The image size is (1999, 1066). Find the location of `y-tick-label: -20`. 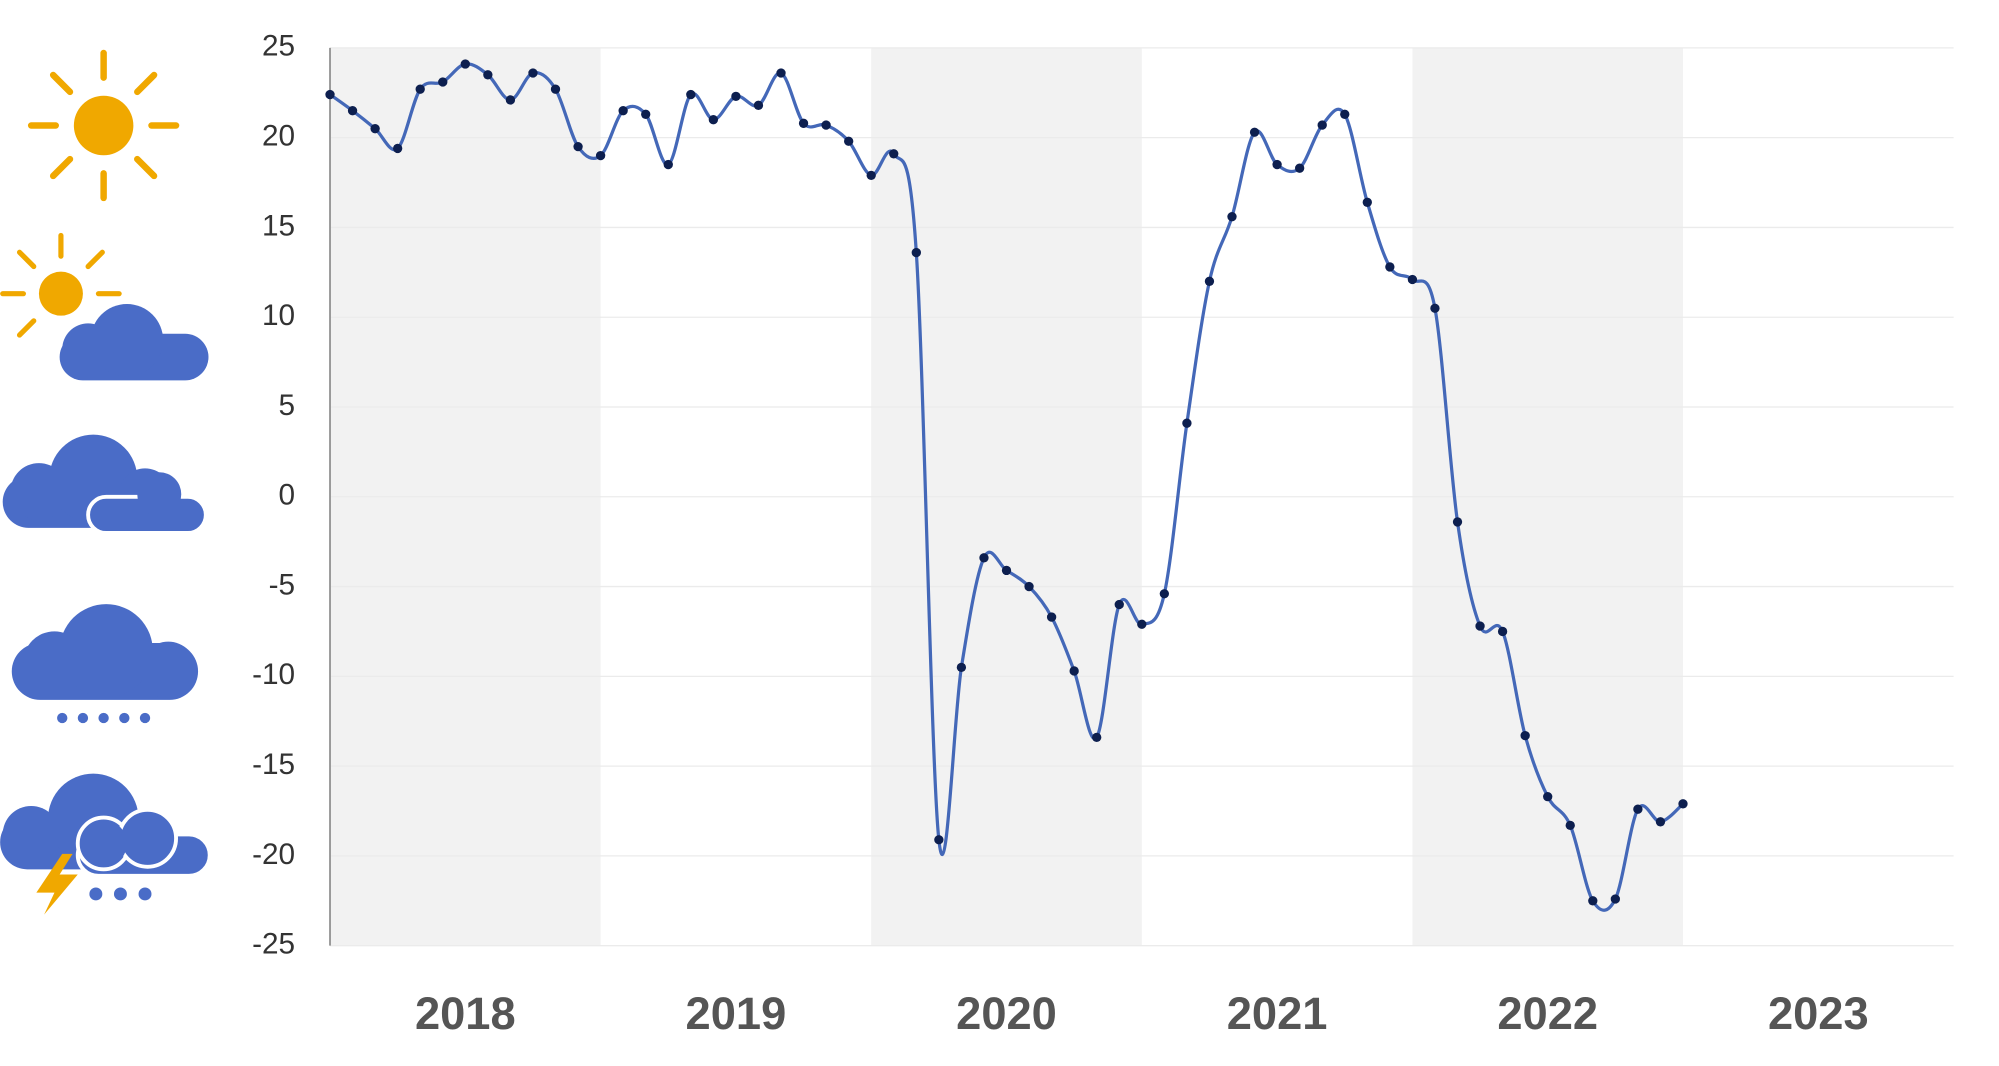

y-tick-label: -20 is located at coordinates (273, 854).